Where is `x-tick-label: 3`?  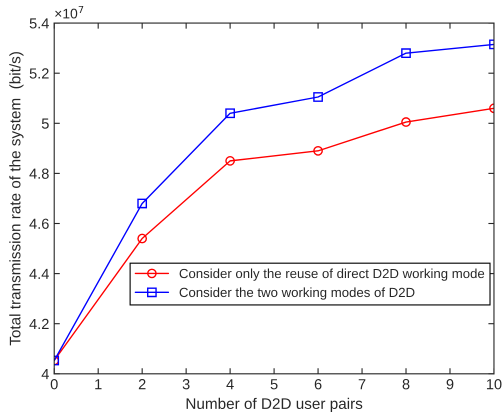 x-tick-label: 3 is located at coordinates (186, 384).